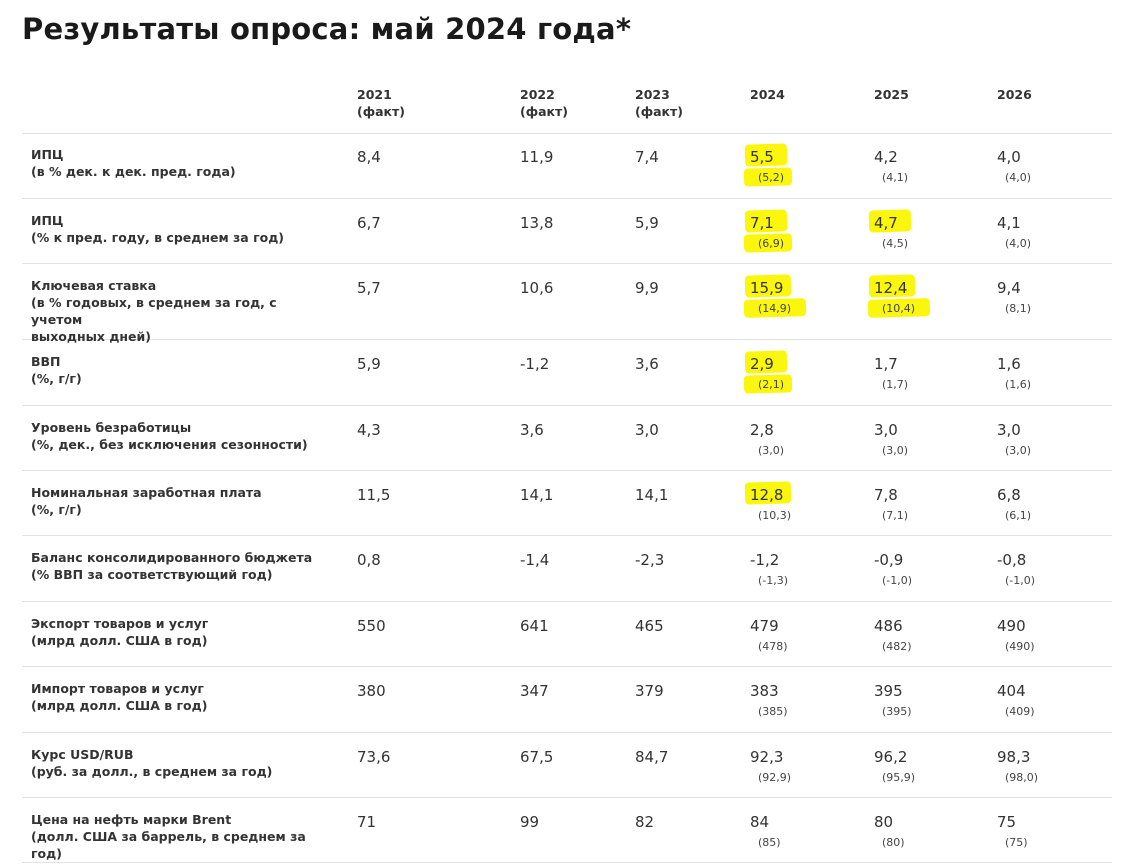  I want to click on fact-value: 5,7, so click(369, 288).